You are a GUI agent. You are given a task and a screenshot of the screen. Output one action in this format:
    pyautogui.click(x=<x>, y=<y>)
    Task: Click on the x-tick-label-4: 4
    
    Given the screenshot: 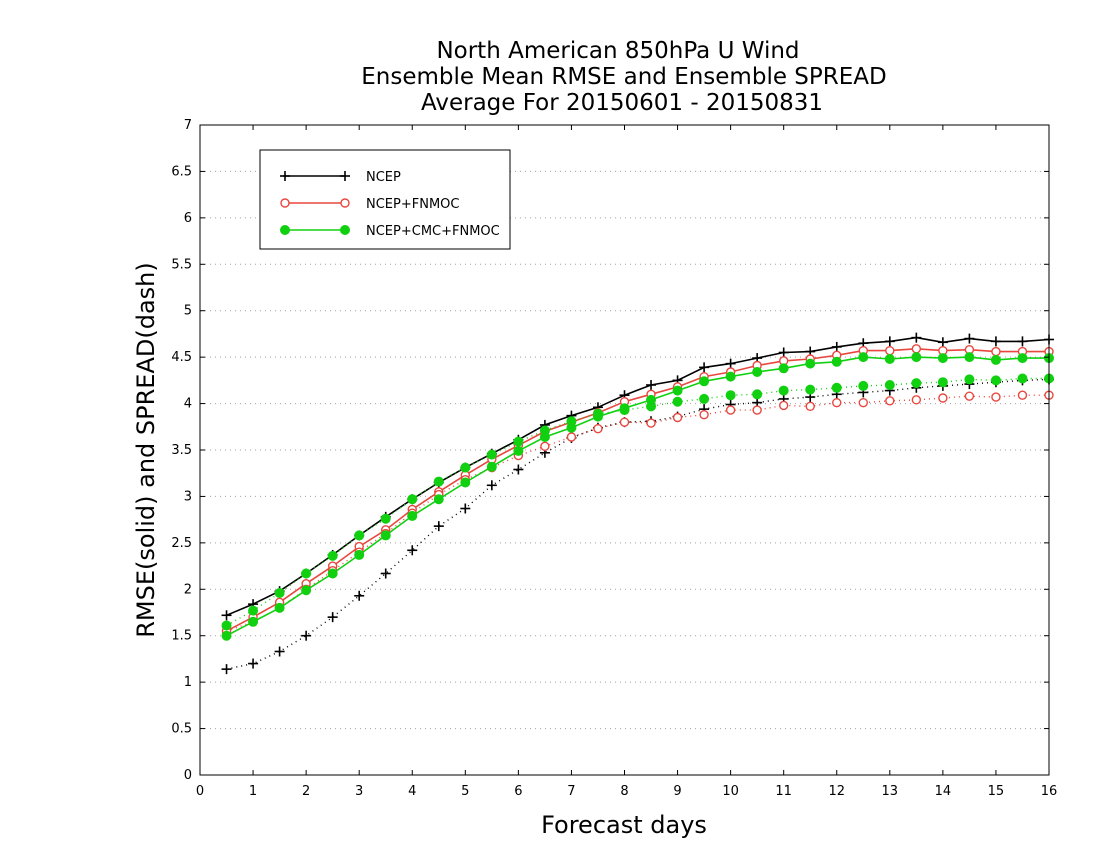 What is the action you would take?
    pyautogui.click(x=412, y=791)
    